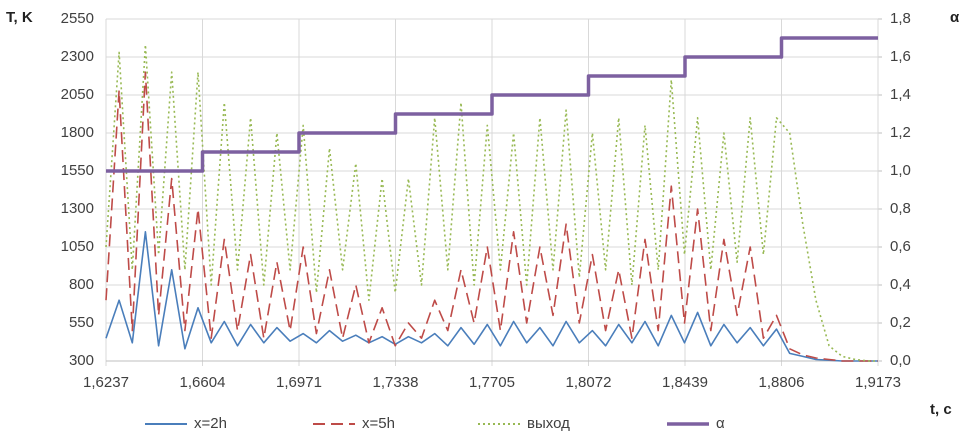 The image size is (974, 440). What do you see at coordinates (81, 284) in the screenshot?
I see `y-tick-label: 800` at bounding box center [81, 284].